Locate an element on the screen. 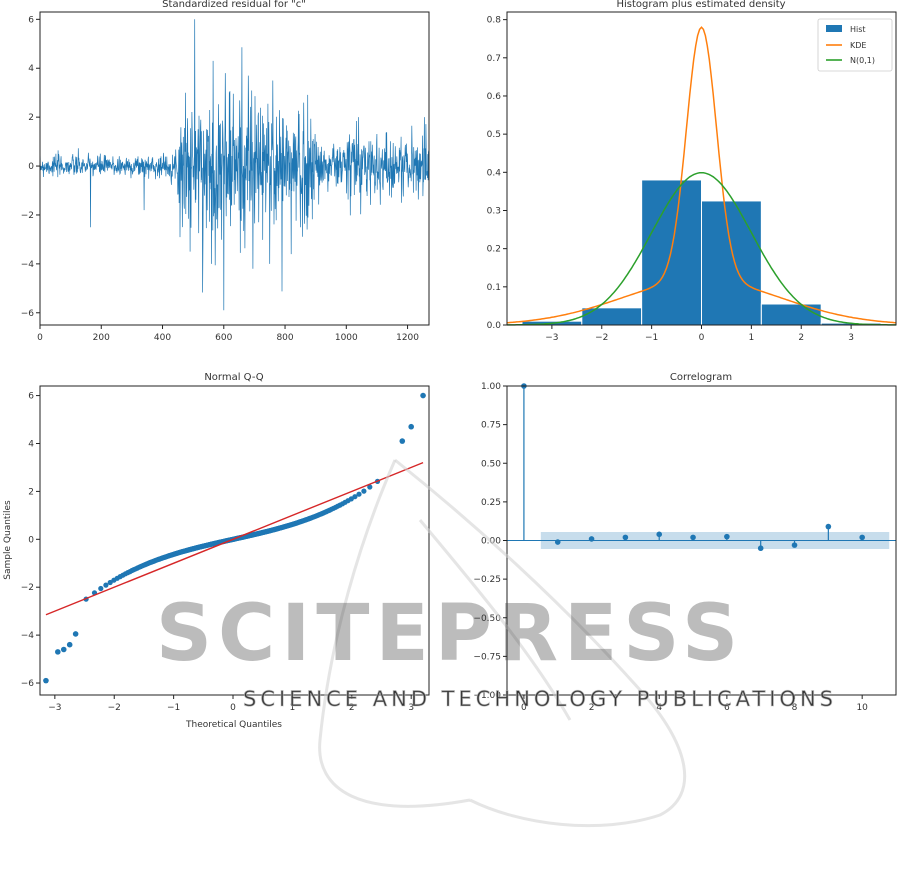  residual-title: Standardized residual for "c" is located at coordinates (234, 5).